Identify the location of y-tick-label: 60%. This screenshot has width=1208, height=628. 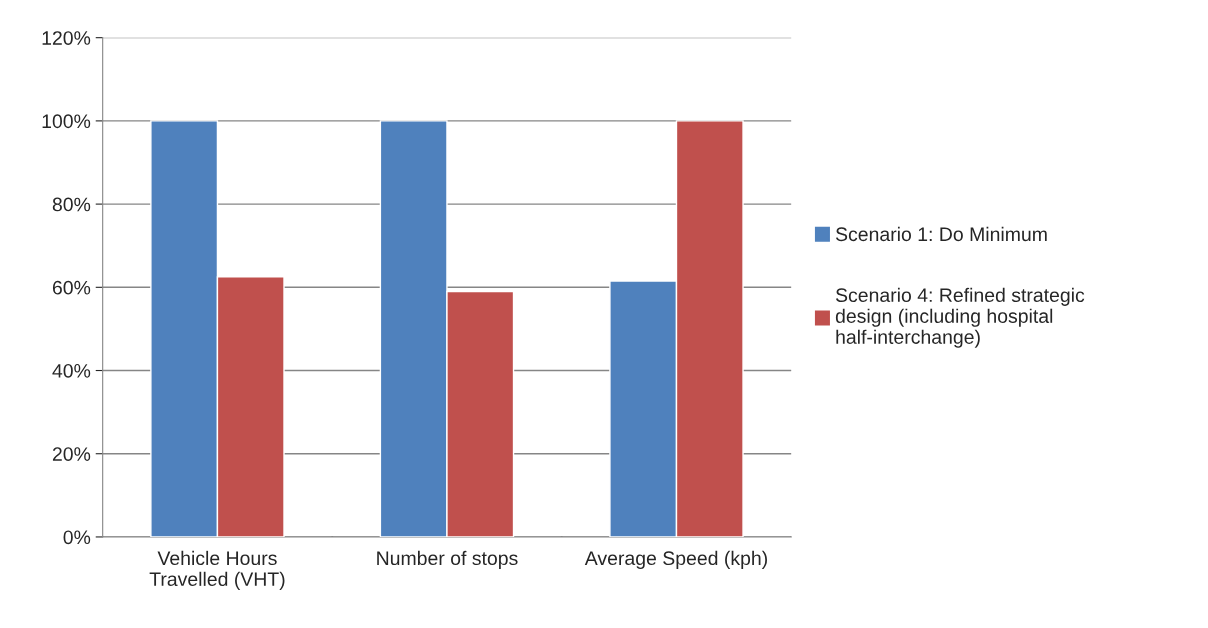
(71, 287).